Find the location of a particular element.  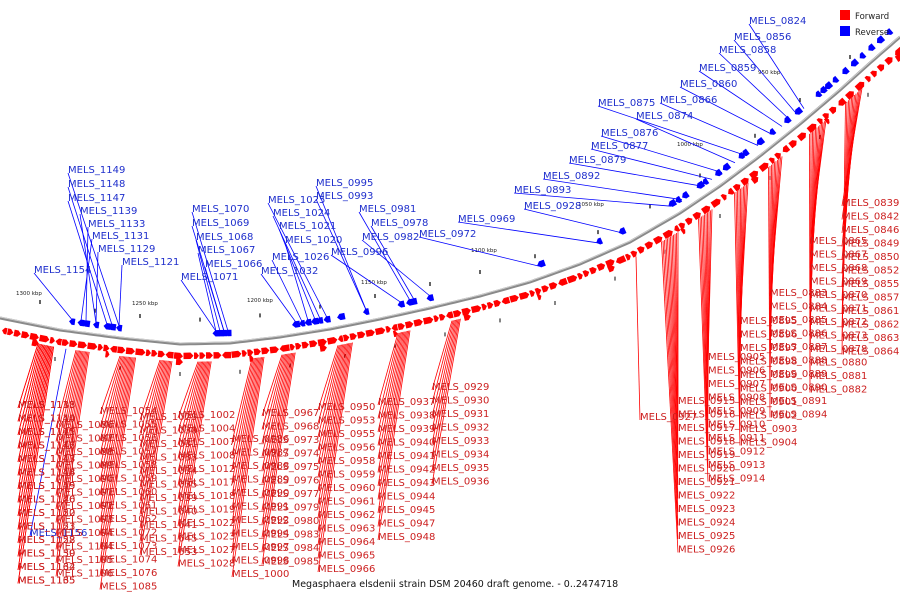

gene-label: MELS_1159 is located at coordinates (46, 554).